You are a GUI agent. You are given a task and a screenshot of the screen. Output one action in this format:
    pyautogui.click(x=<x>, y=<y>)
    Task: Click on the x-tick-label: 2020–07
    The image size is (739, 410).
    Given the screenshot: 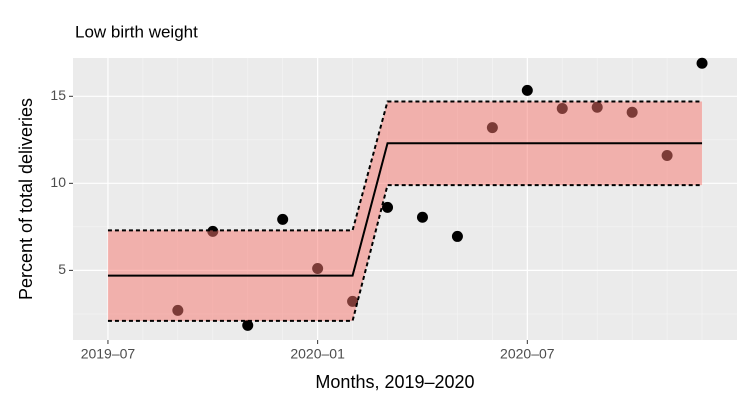 What is the action you would take?
    pyautogui.click(x=527, y=354)
    